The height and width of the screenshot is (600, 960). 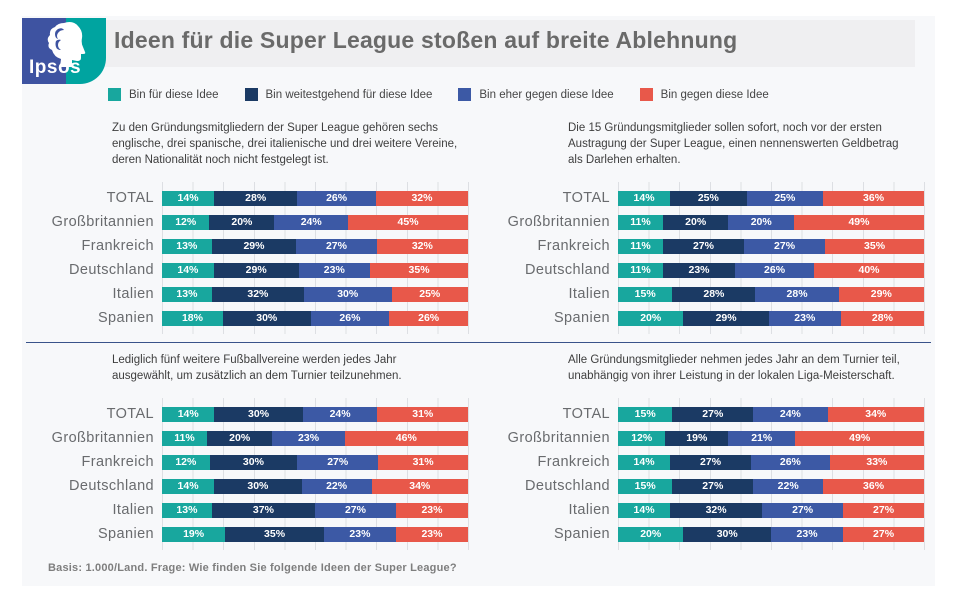 I want to click on bar-segment: 12%, so click(x=186, y=222).